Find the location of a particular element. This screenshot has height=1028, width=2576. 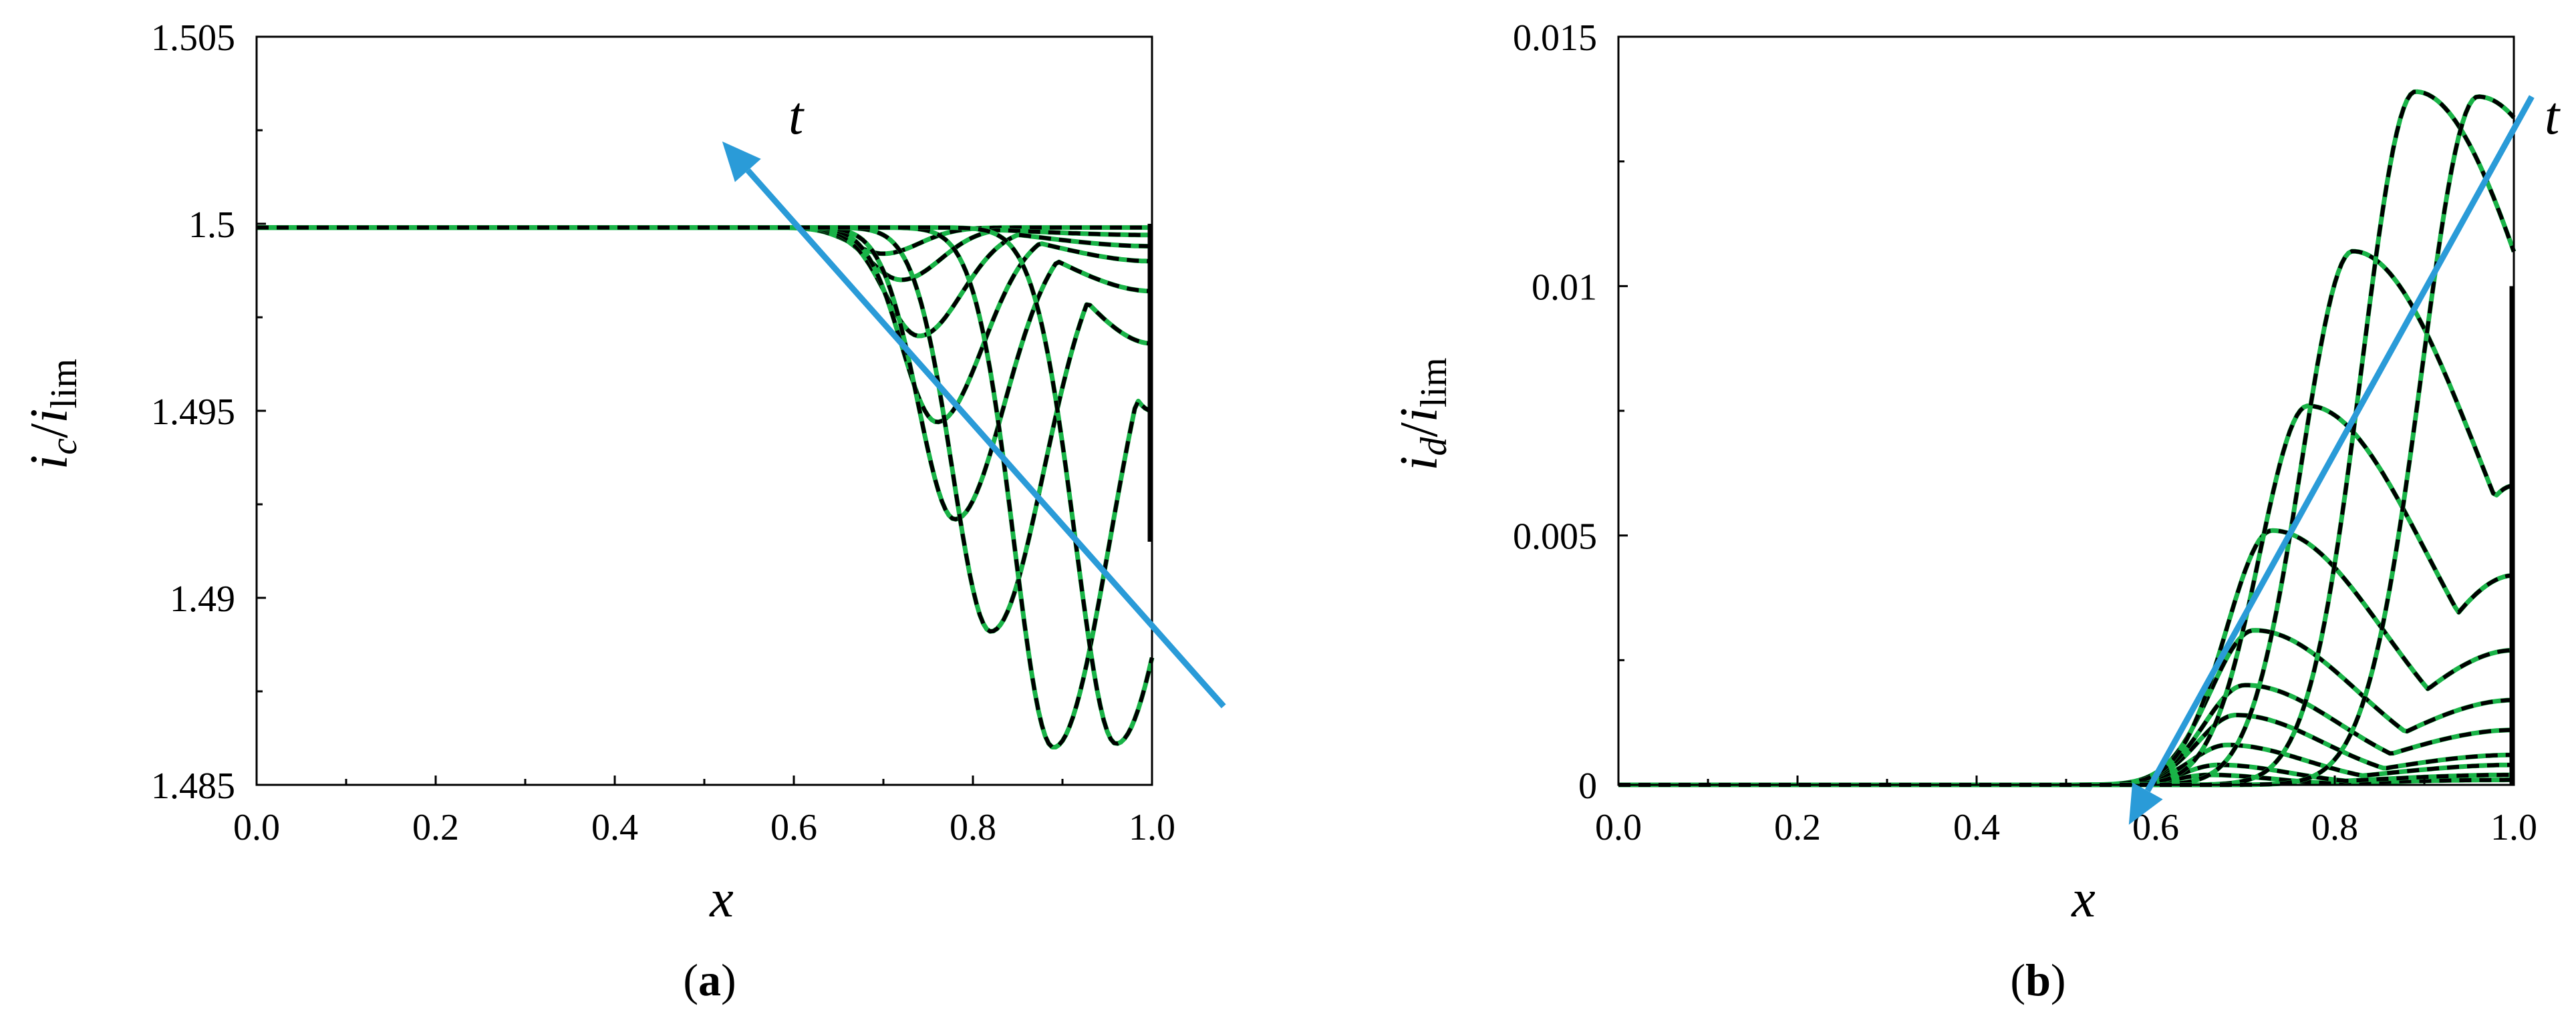

panel-a-xtick-label: 0.0 is located at coordinates (256, 827).